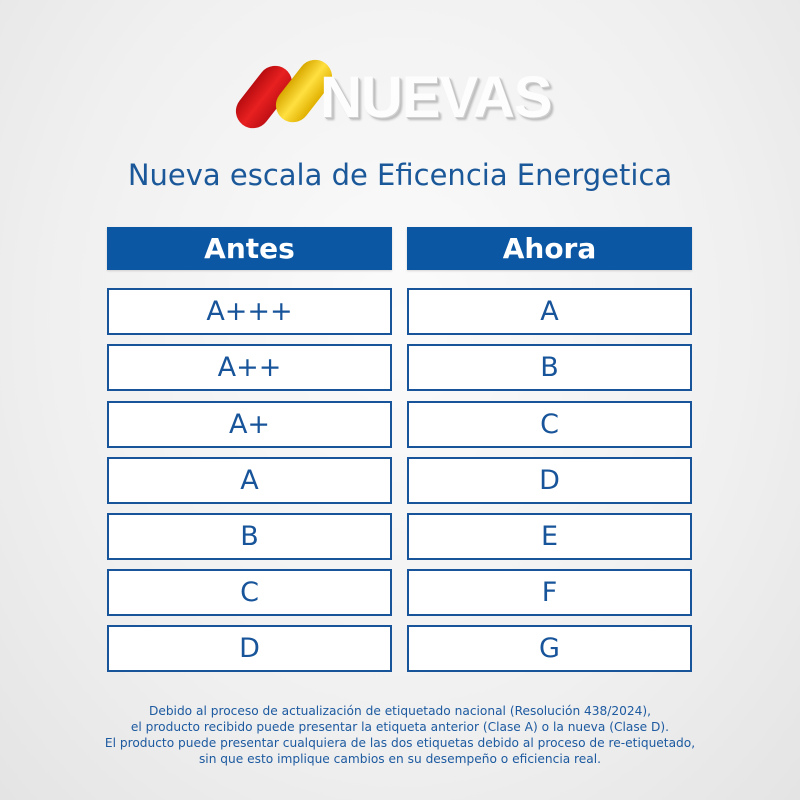 This screenshot has width=800, height=800. I want to click on header-antes: Antes, so click(249, 248).